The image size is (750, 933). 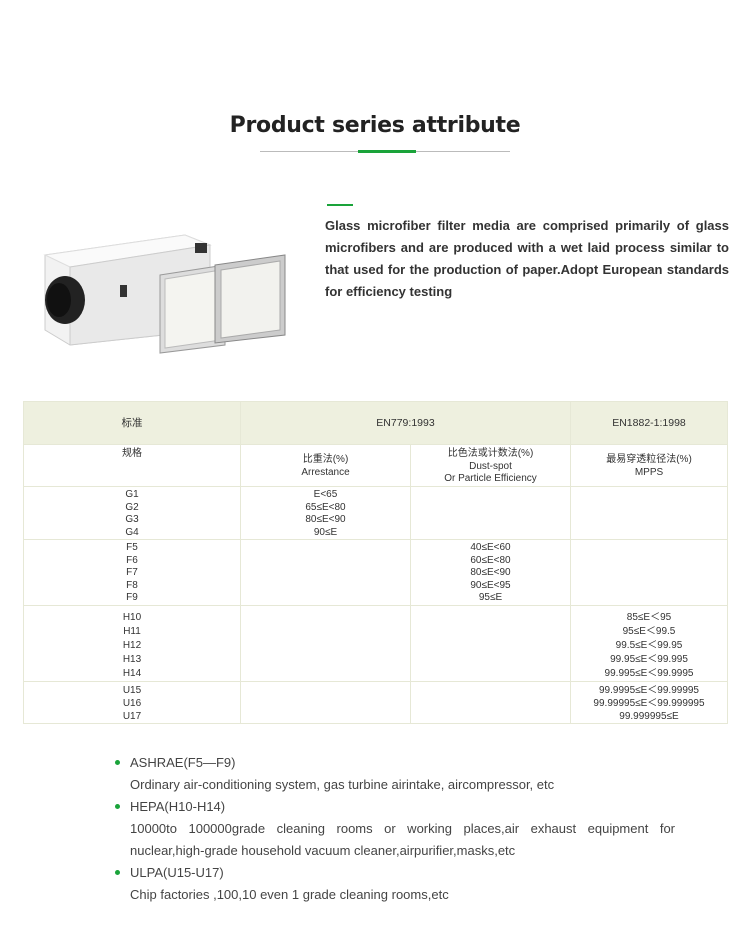 What do you see at coordinates (132, 585) in the screenshot?
I see `grades-value: F8` at bounding box center [132, 585].